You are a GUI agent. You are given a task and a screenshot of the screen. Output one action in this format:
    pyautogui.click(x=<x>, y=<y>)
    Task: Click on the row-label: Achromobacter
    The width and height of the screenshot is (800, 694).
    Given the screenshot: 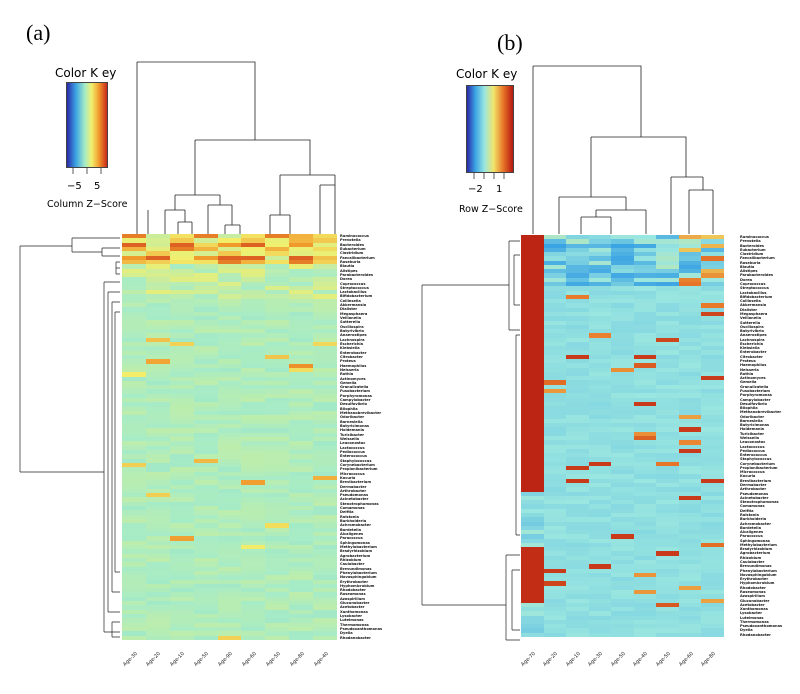 What is the action you would take?
    pyautogui.click(x=355, y=525)
    